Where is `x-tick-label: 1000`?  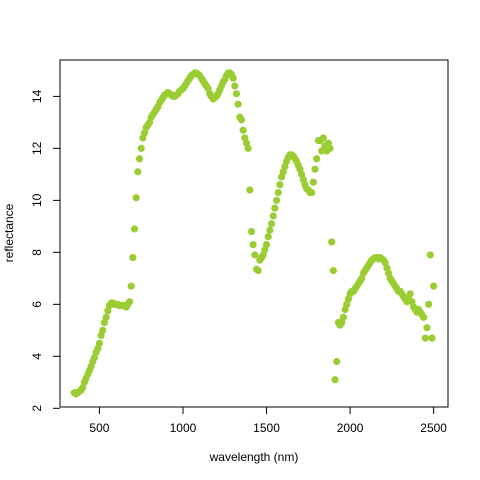 x-tick-label: 1000 is located at coordinates (183, 428).